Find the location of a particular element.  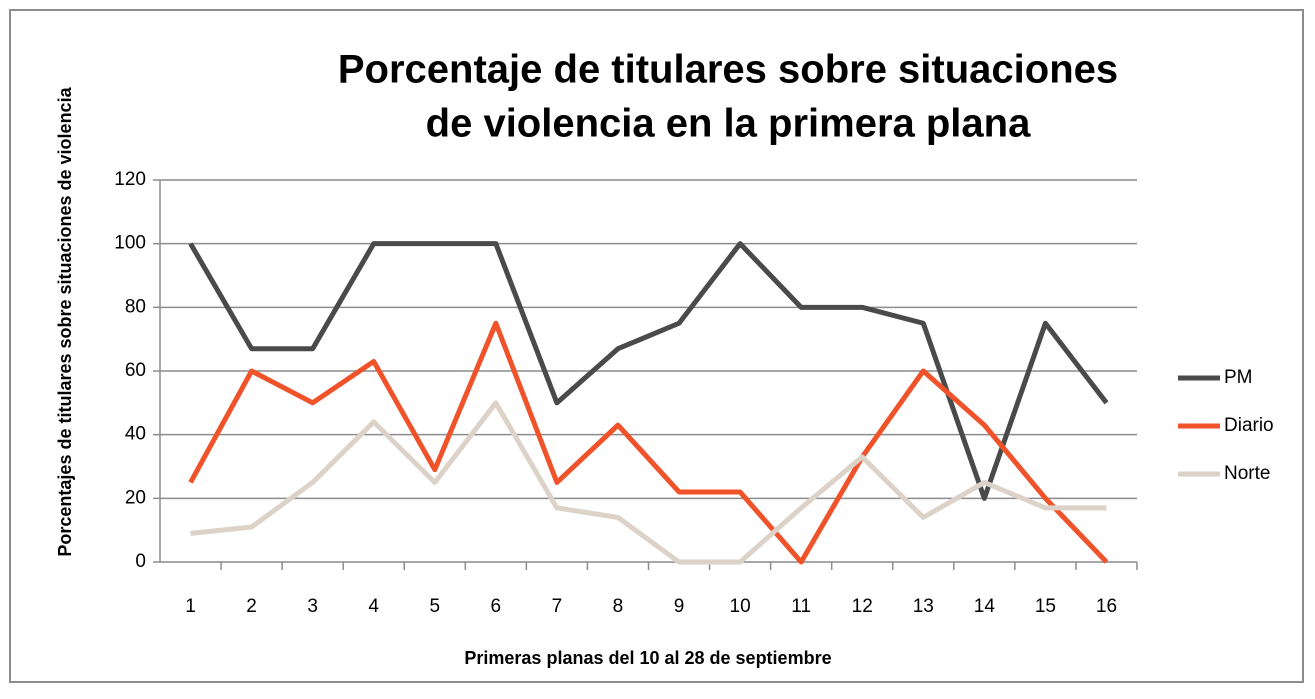

x-tick-label: 15 is located at coordinates (1045, 606).